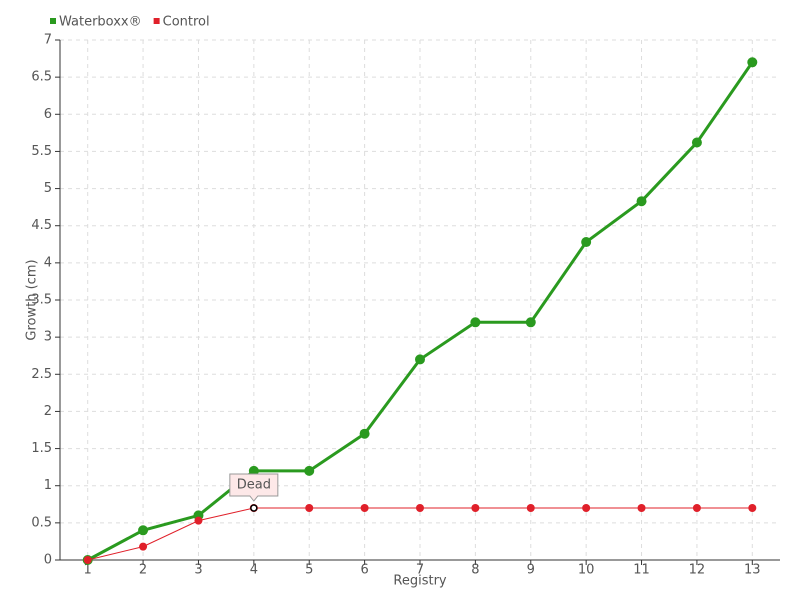 This screenshot has width=800, height=600. Describe the element at coordinates (641, 570) in the screenshot. I see `x-tick-label: 11` at that location.